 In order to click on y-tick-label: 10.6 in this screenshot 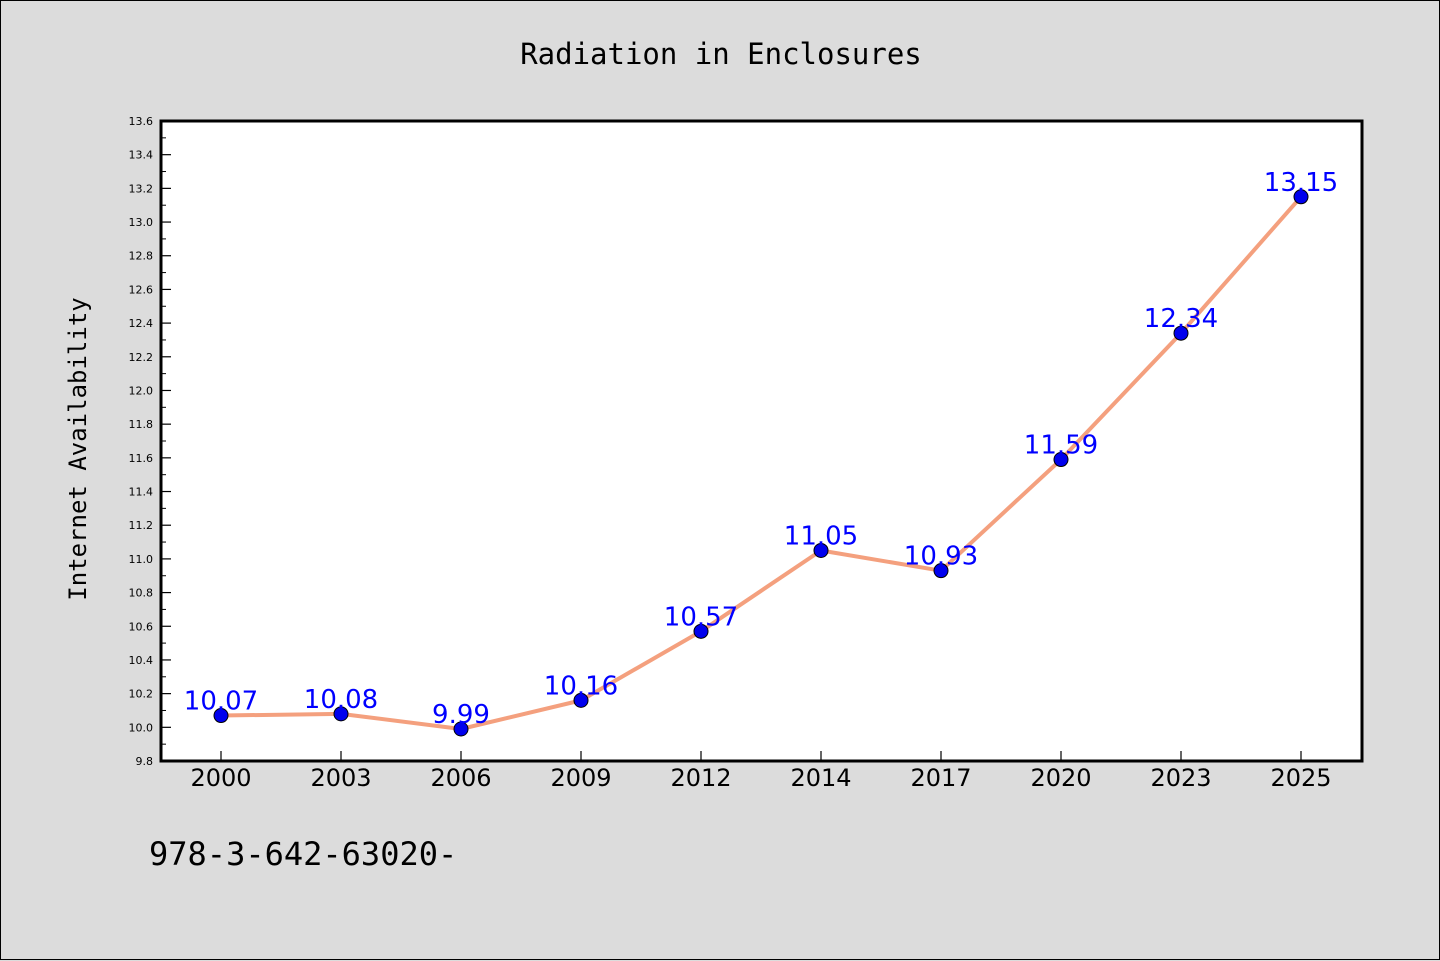, I will do `click(141, 626)`.